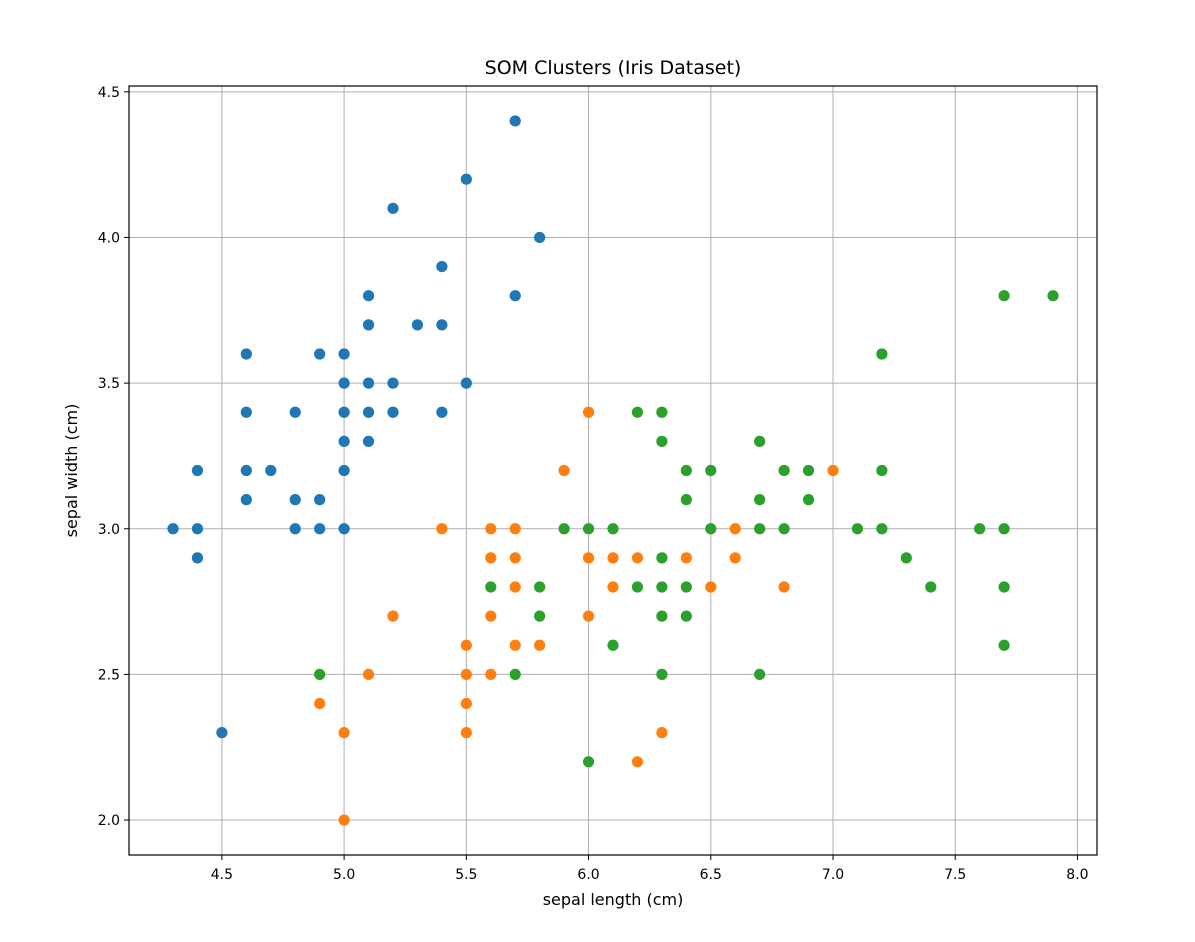 This screenshot has width=1195, height=942. What do you see at coordinates (955, 875) in the screenshot?
I see `x-tick-label: 7.5` at bounding box center [955, 875].